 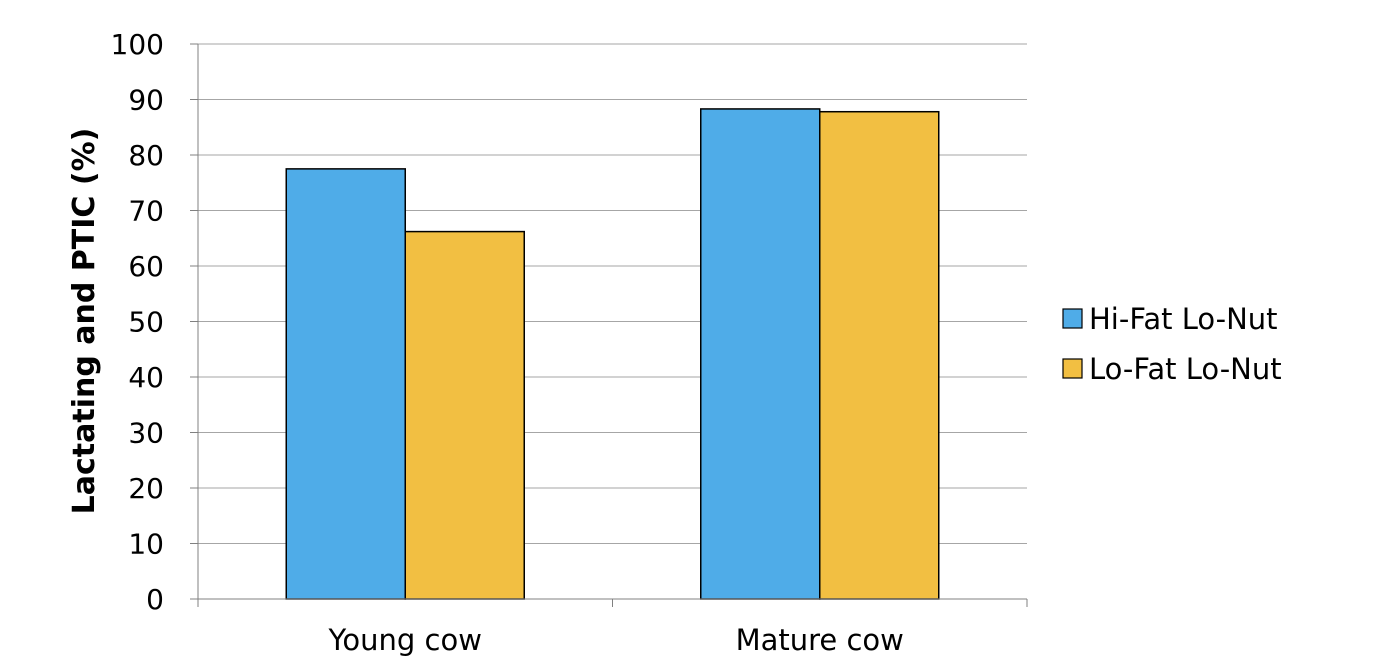 What do you see at coordinates (1183, 319) in the screenshot?
I see `legend-label: Hi-Fat Lo-Nut` at bounding box center [1183, 319].